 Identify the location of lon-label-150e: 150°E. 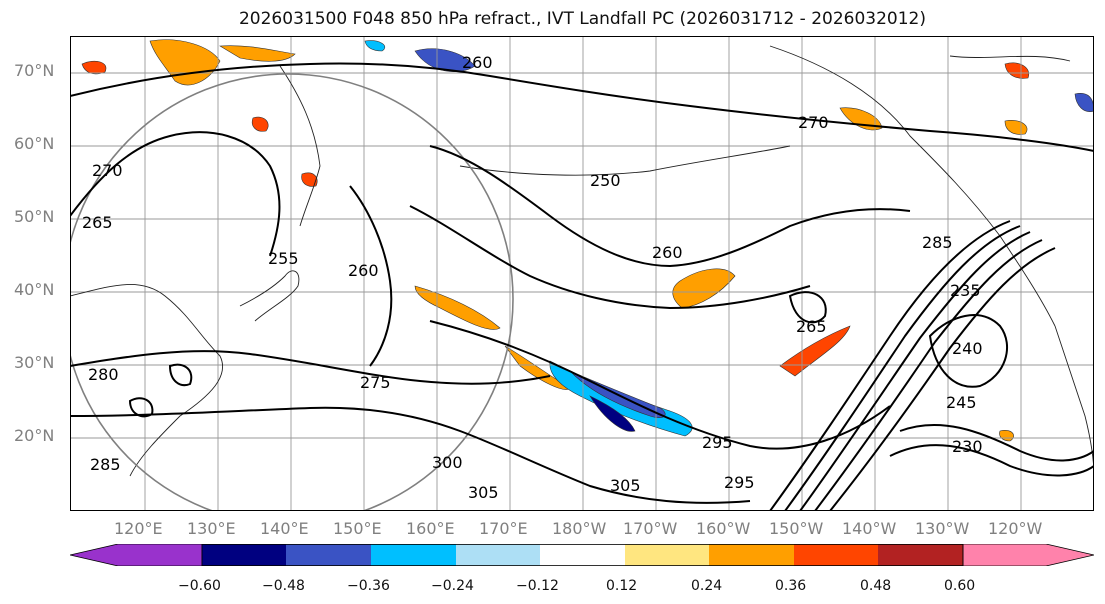
(357, 528).